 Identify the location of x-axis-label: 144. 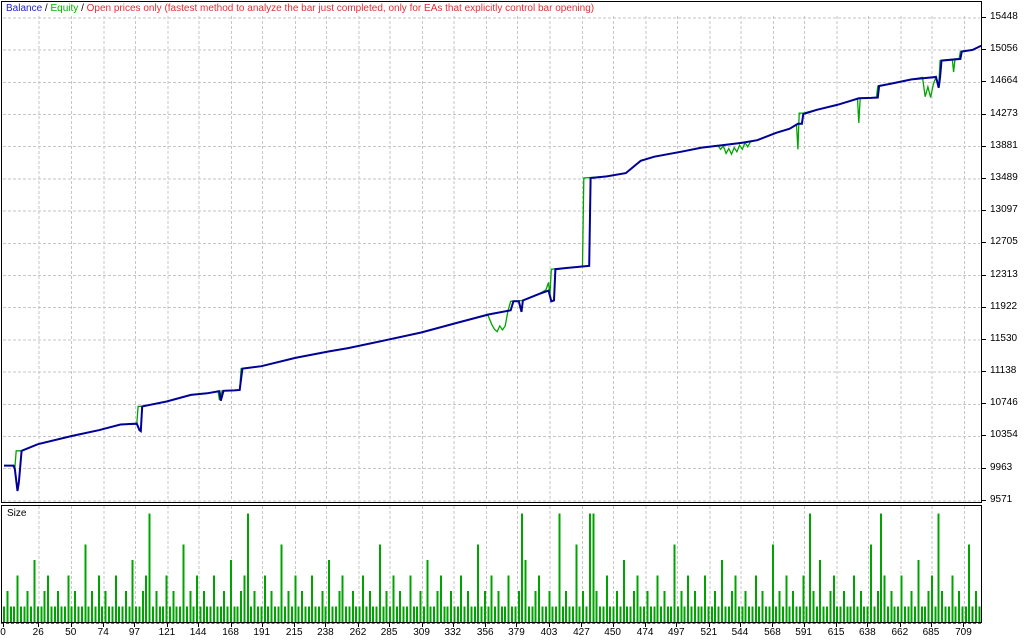
(198, 632).